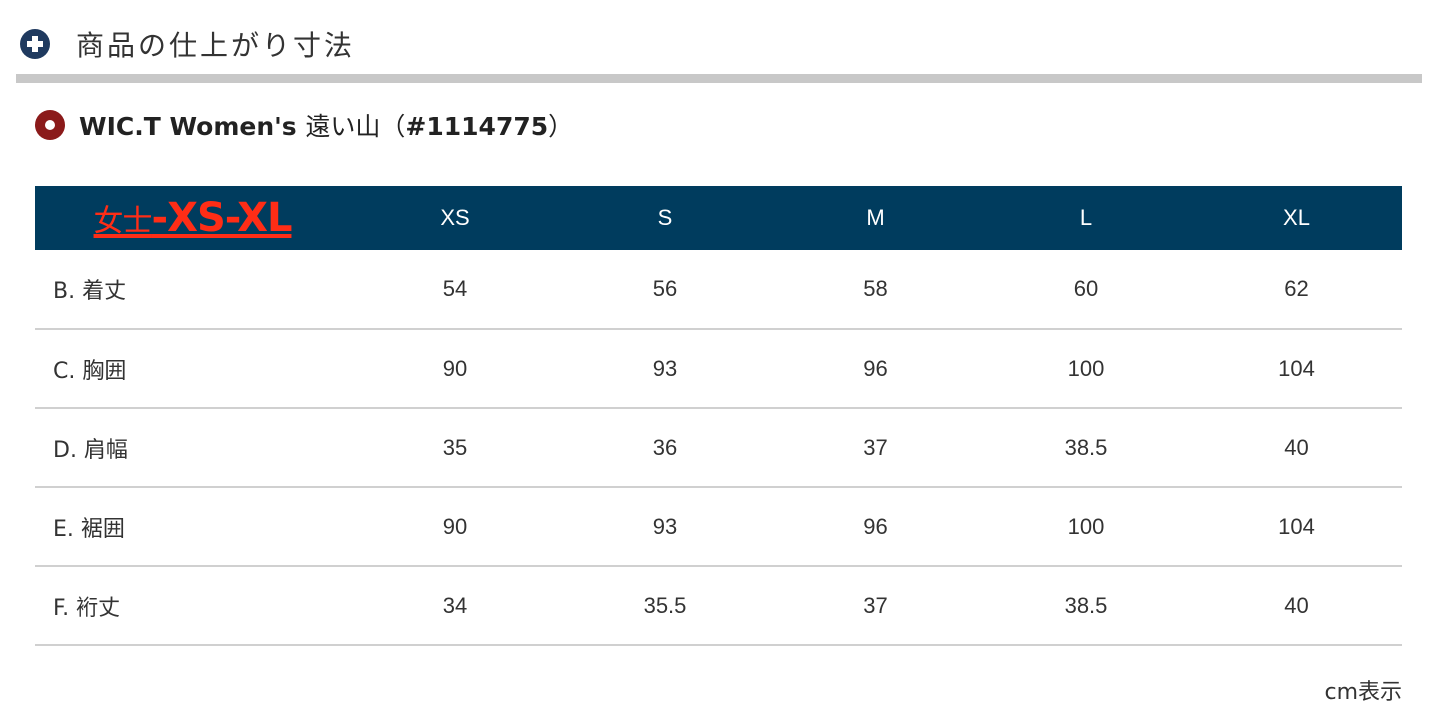 The image size is (1445, 723). What do you see at coordinates (1086, 288) in the screenshot?
I see `table-cell: 60` at bounding box center [1086, 288].